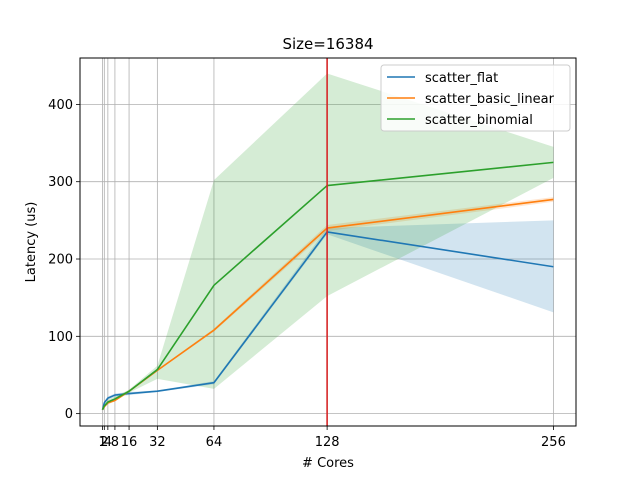 This screenshot has height=480, width=640. I want to click on x-axis-label: # Cores, so click(328, 463).